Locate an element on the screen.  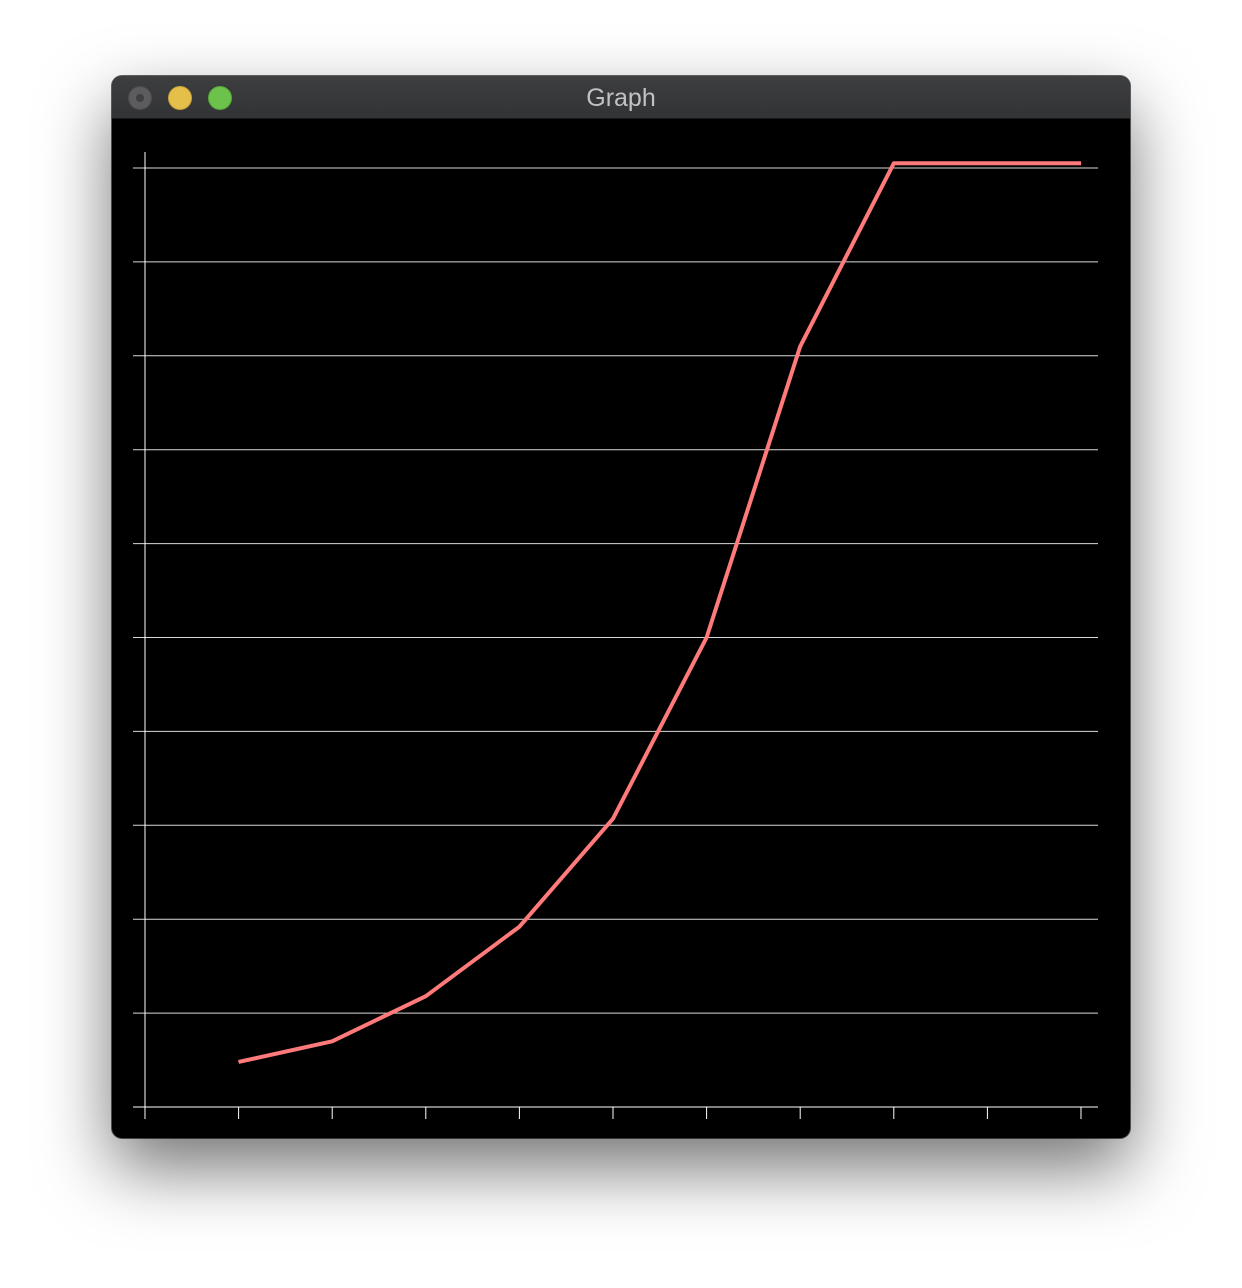
window-title: Graph is located at coordinates (621, 98).